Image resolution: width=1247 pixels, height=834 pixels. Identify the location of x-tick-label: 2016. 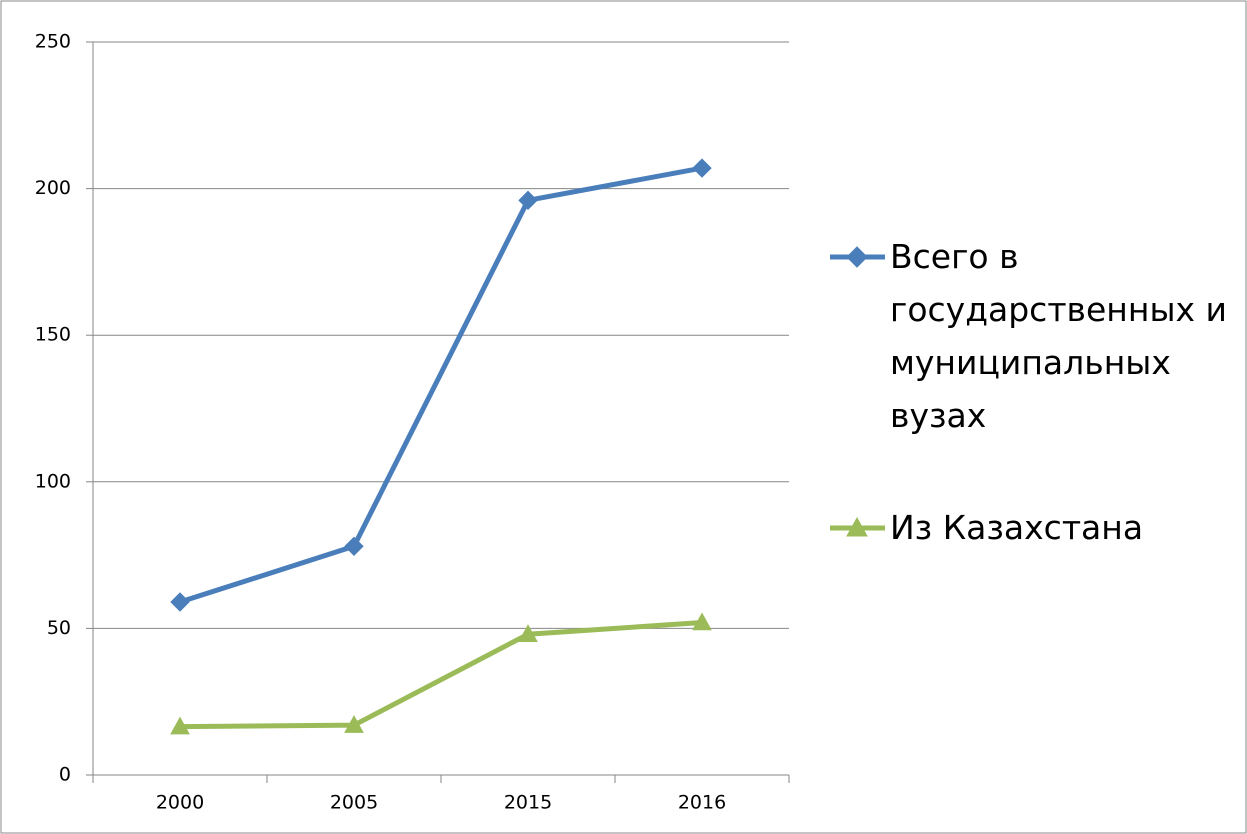
(702, 803).